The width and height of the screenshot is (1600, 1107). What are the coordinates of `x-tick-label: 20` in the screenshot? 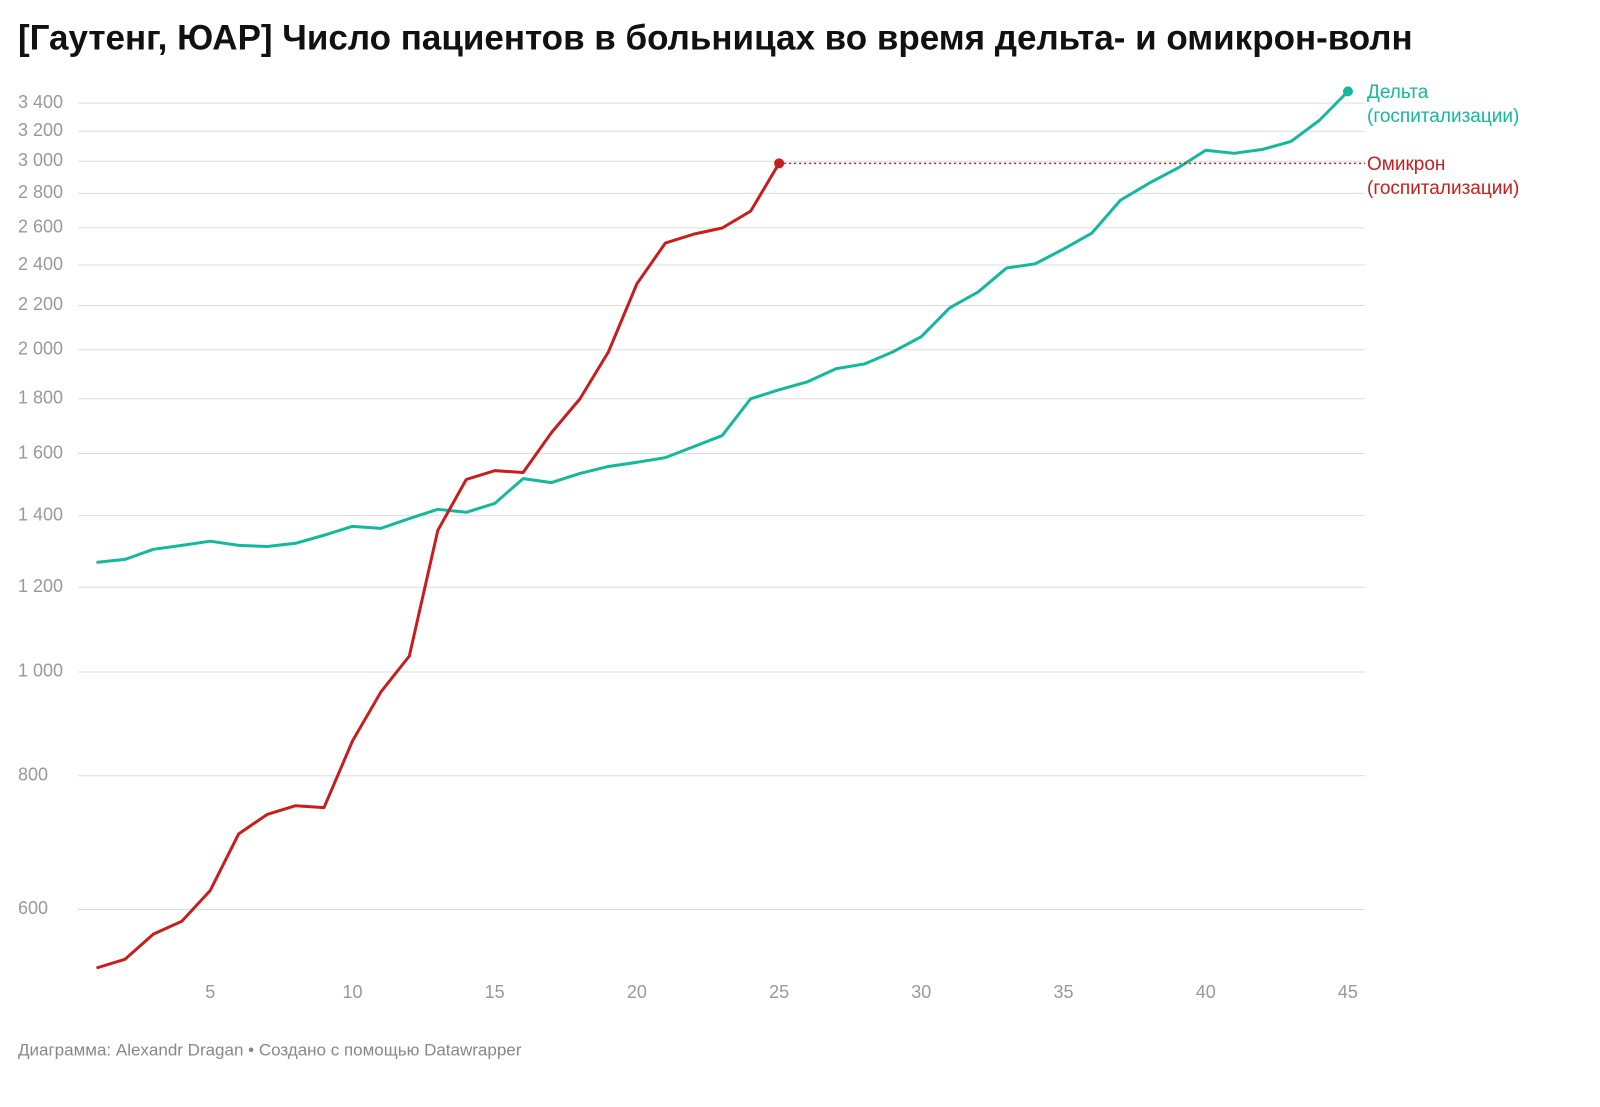 It's located at (637, 992).